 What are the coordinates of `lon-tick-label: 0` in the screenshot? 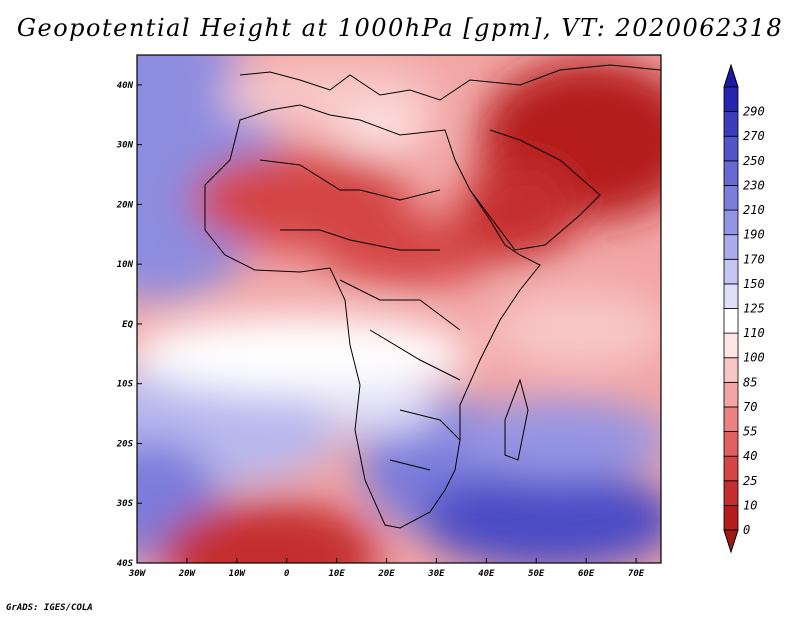 It's located at (287, 574).